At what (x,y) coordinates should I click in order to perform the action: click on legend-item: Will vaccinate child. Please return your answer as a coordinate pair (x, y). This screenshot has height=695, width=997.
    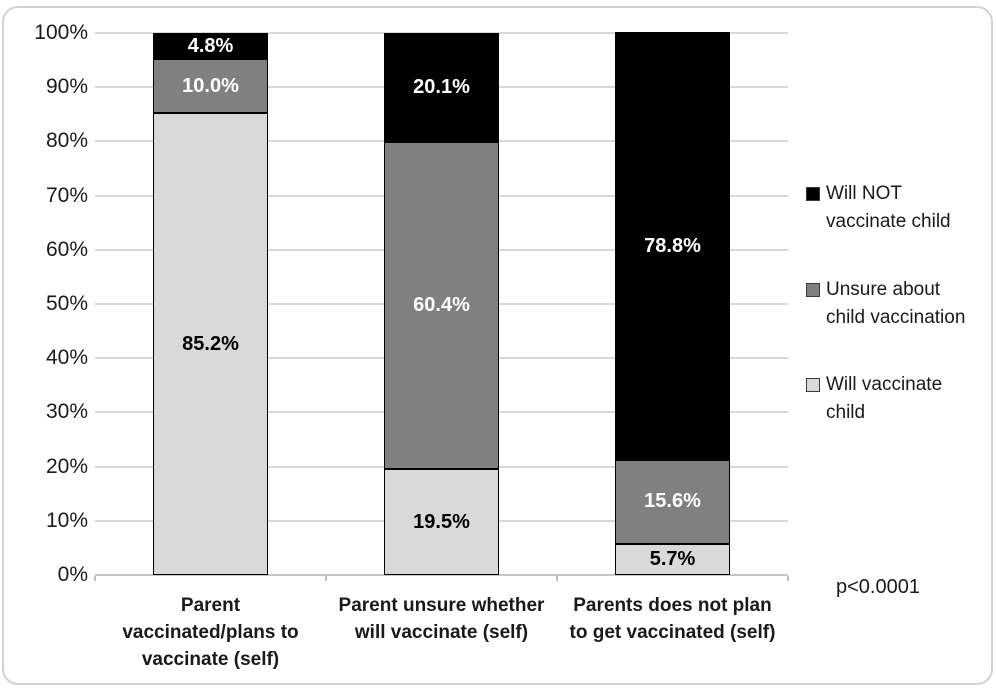
    Looking at the image, I should click on (874, 399).